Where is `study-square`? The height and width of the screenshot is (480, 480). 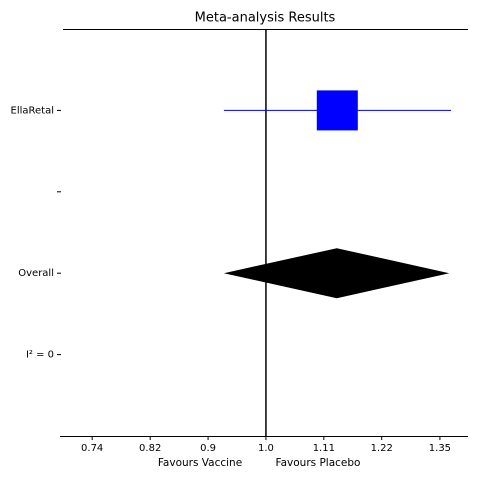 study-square is located at coordinates (337, 110).